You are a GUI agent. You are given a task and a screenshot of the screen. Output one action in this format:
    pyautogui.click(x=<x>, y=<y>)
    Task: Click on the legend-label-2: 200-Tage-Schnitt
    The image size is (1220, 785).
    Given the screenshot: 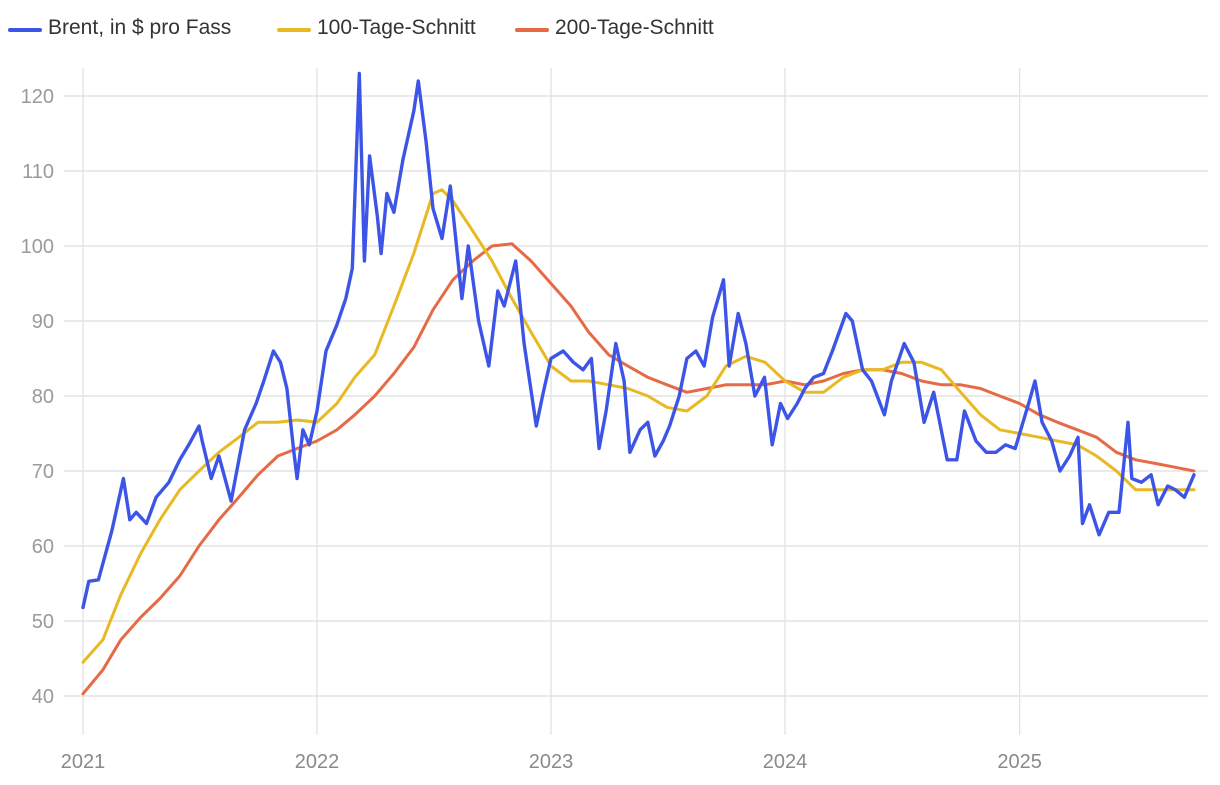 What is the action you would take?
    pyautogui.click(x=634, y=27)
    